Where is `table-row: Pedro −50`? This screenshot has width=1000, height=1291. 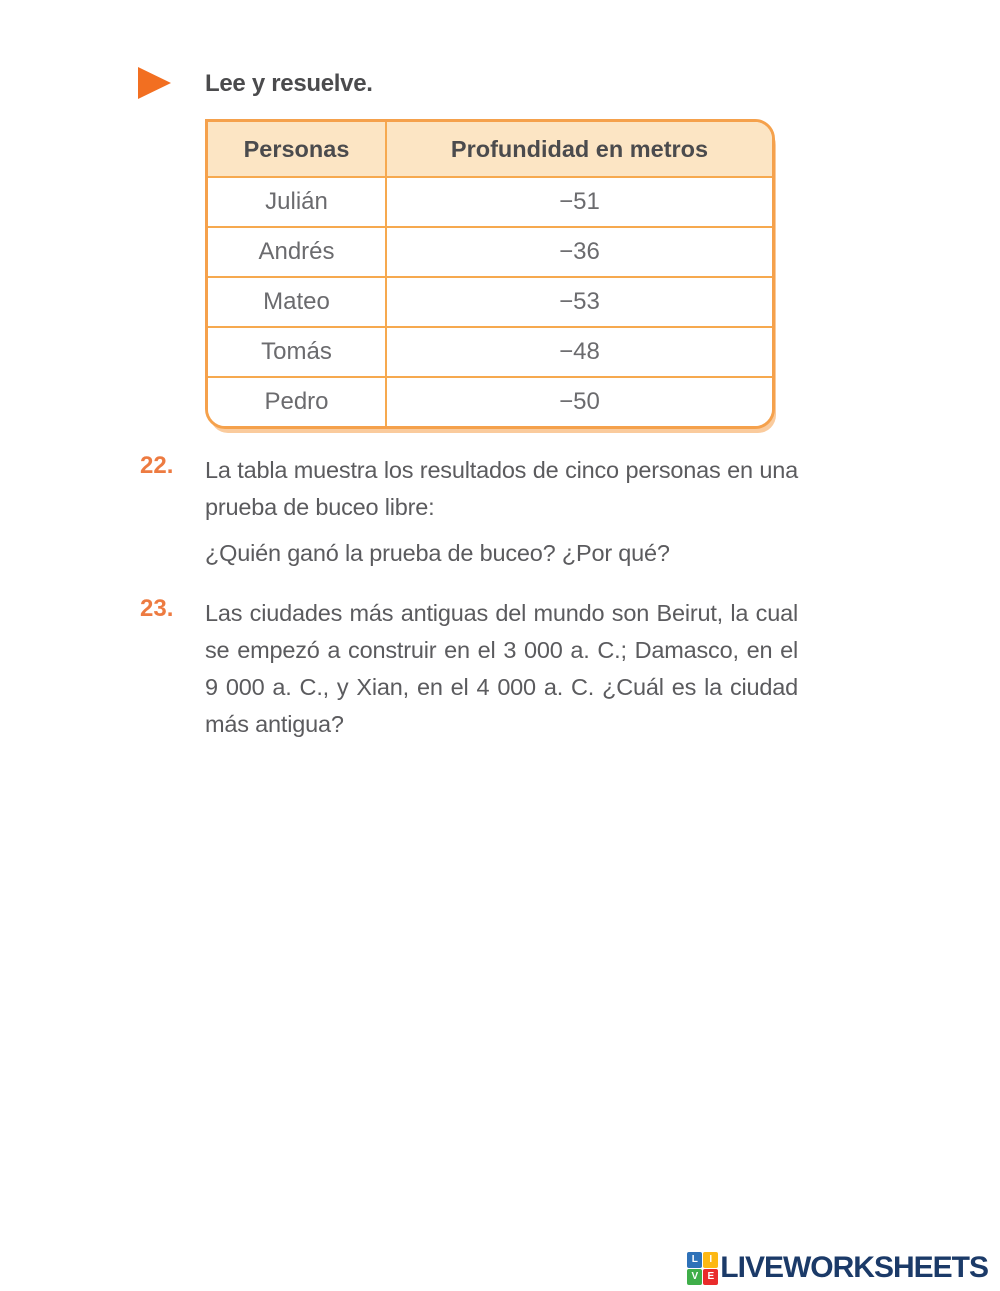 table-row: Pedro −50 is located at coordinates (490, 401).